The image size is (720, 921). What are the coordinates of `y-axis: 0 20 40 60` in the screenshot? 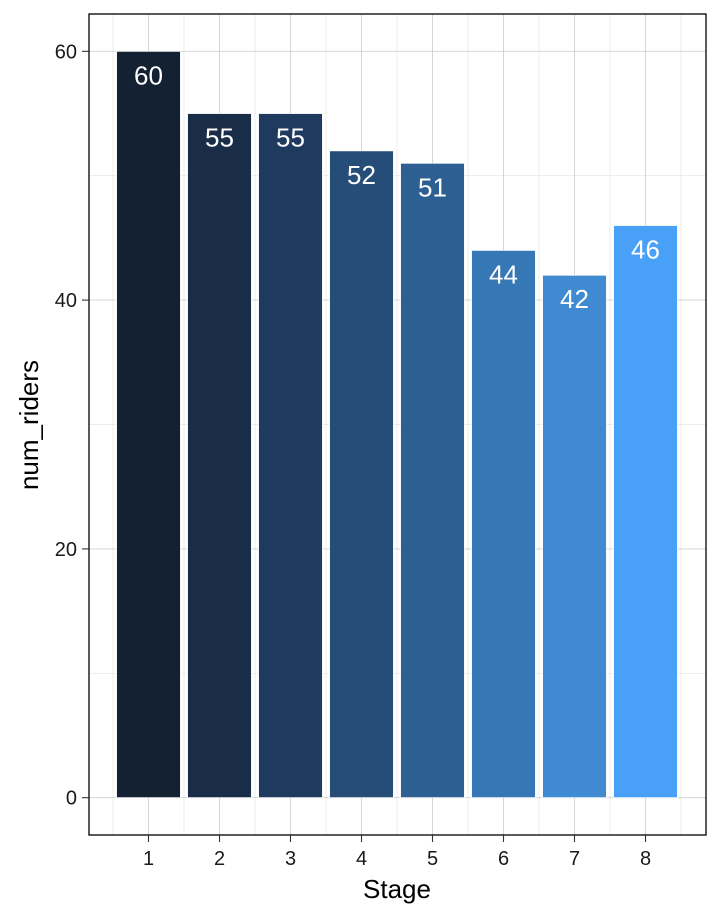 It's located at (72, 425).